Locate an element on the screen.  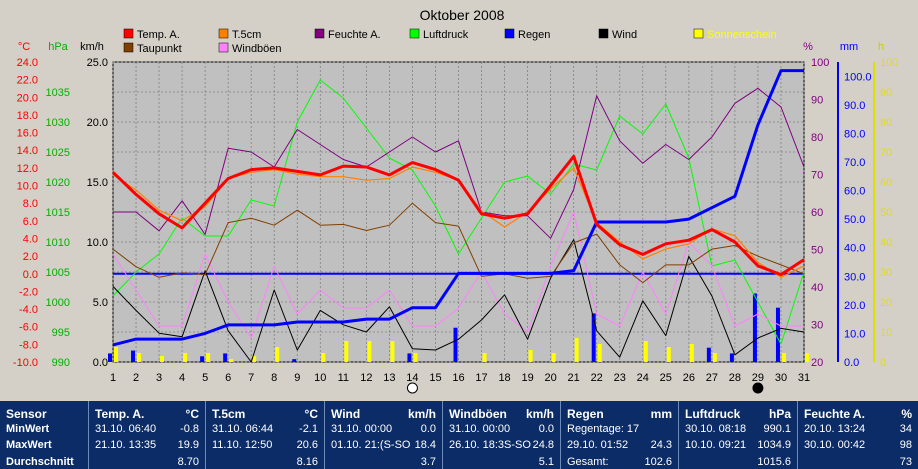
tick-label-temp: 12.0 is located at coordinates (27, 169).